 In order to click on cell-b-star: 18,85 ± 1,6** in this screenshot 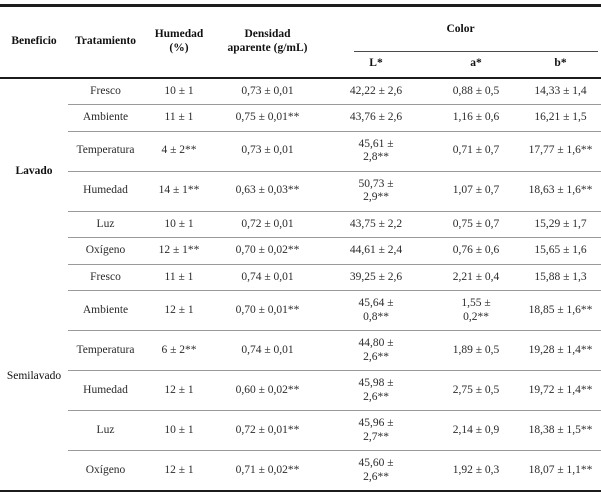, I will do `click(560, 310)`.